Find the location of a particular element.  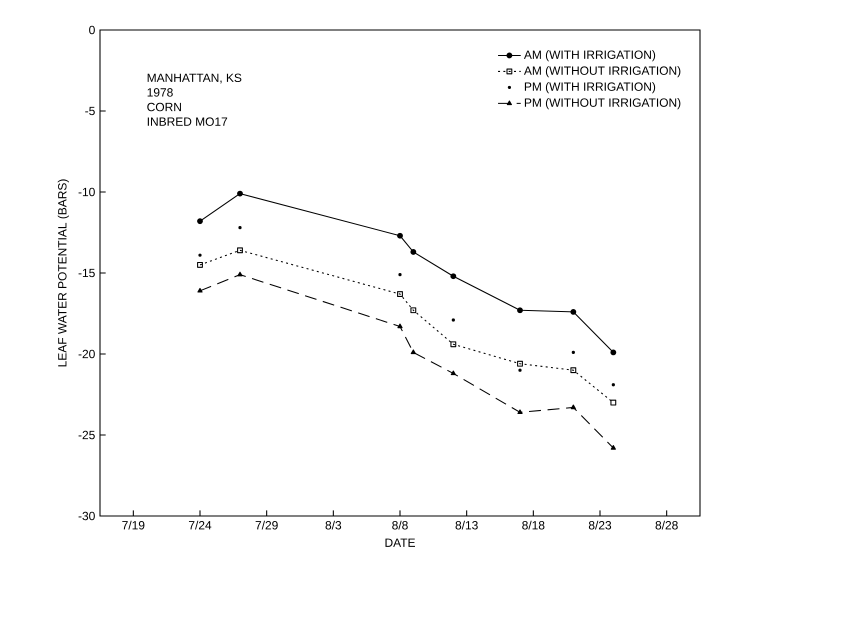

x-tick-label: 8/13 is located at coordinates (467, 525).